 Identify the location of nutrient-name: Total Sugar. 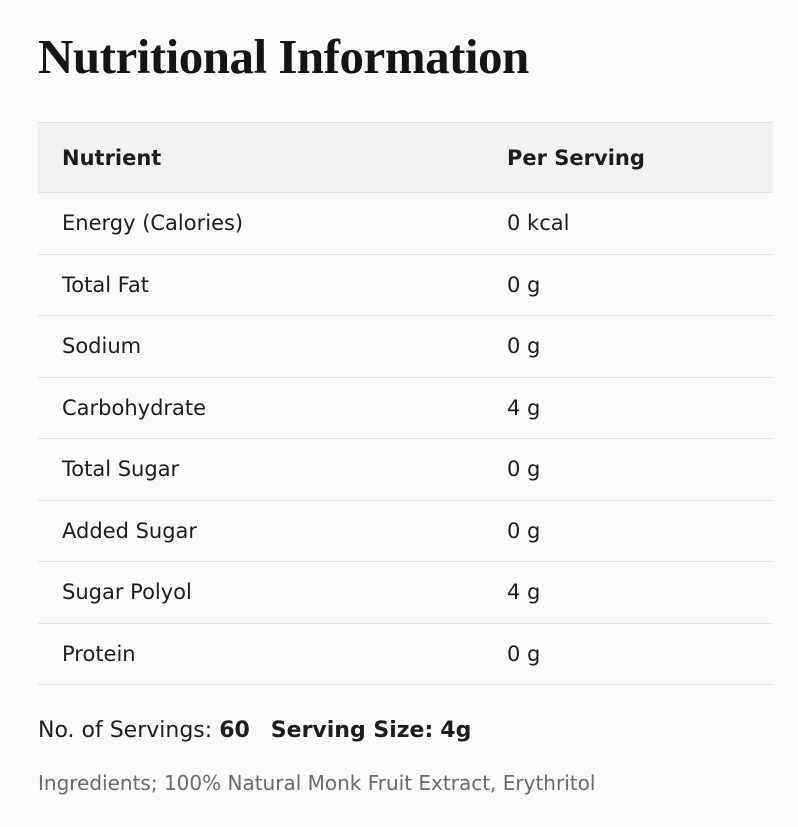
(260, 469).